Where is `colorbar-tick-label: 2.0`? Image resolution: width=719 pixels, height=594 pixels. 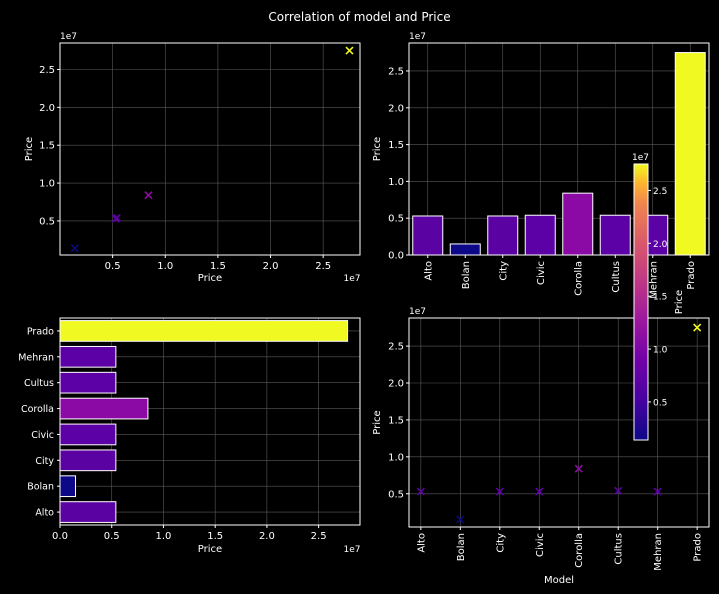 colorbar-tick-label: 2.0 is located at coordinates (660, 245).